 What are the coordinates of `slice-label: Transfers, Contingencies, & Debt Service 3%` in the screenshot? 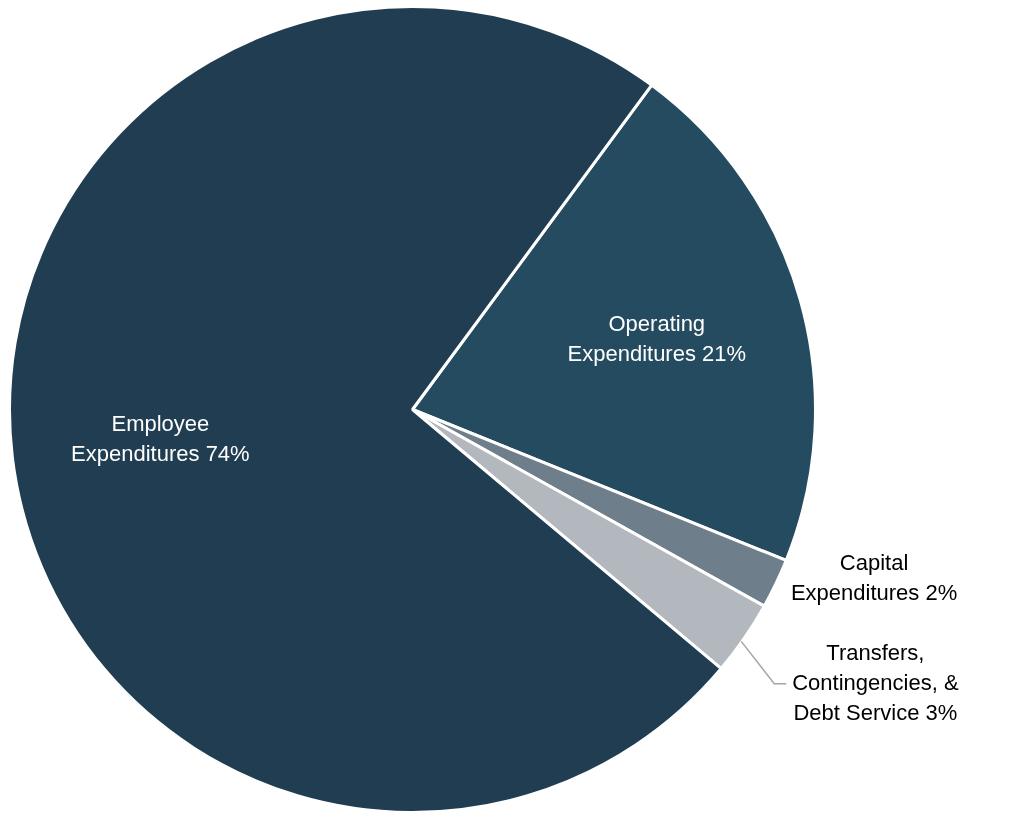 It's located at (875, 682).